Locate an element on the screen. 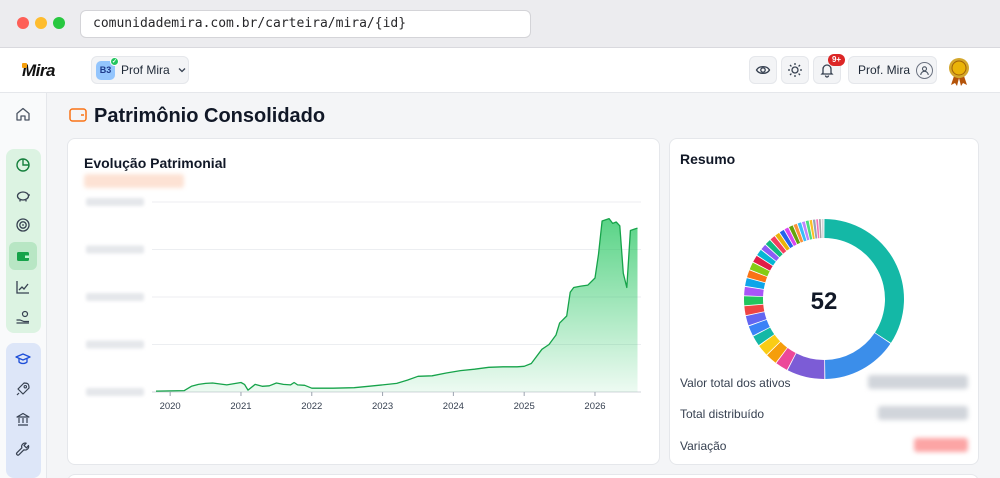 The width and height of the screenshot is (1000, 478). user-menu-button: Prof. Mira is located at coordinates (892, 70).